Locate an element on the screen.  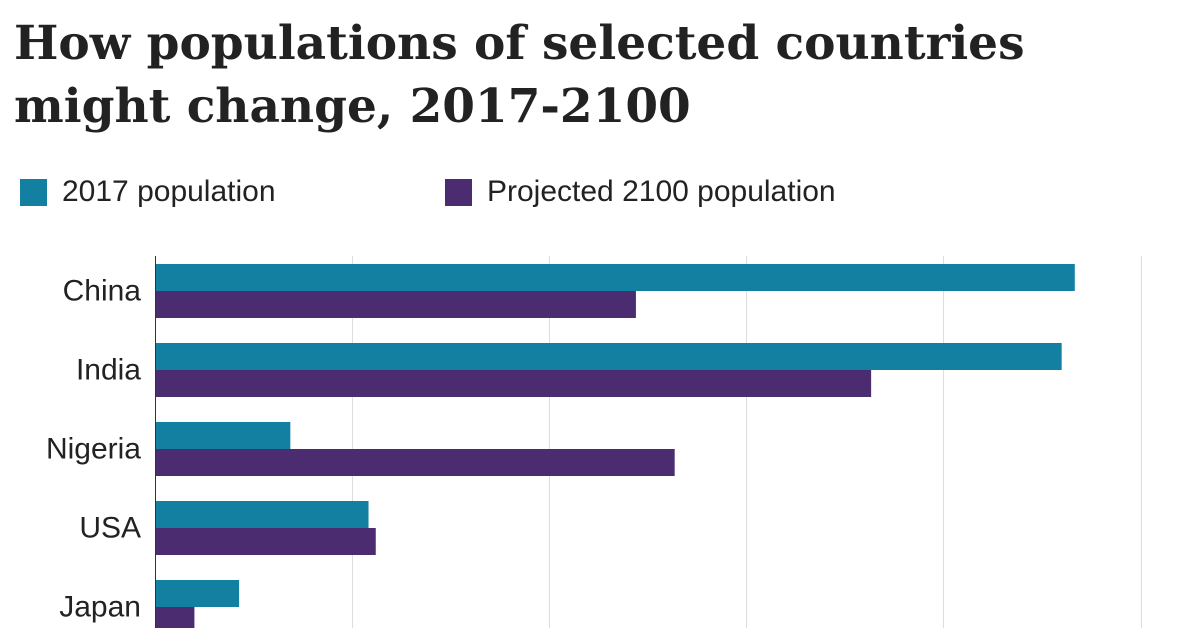
bar-india-2017 is located at coordinates (608, 356).